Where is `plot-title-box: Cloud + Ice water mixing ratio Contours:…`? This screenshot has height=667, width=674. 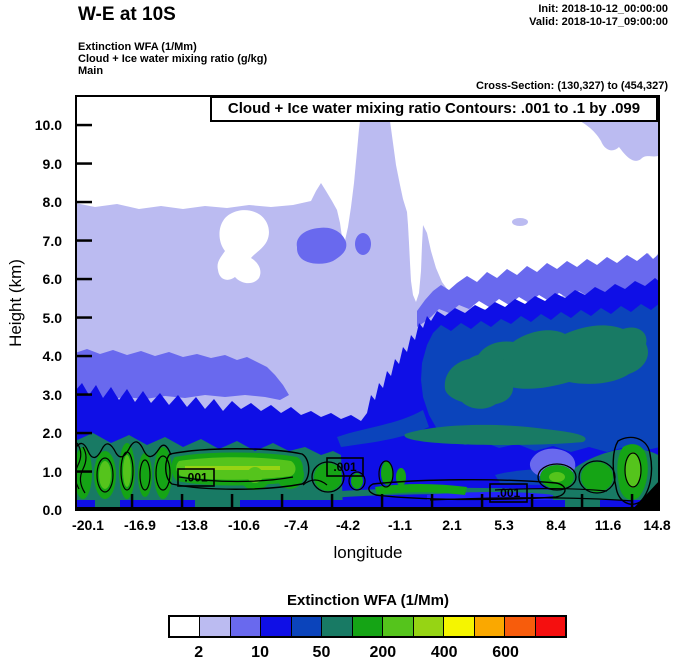
plot-title-box: Cloud + Ice water mixing ratio Contours:… is located at coordinates (434, 109).